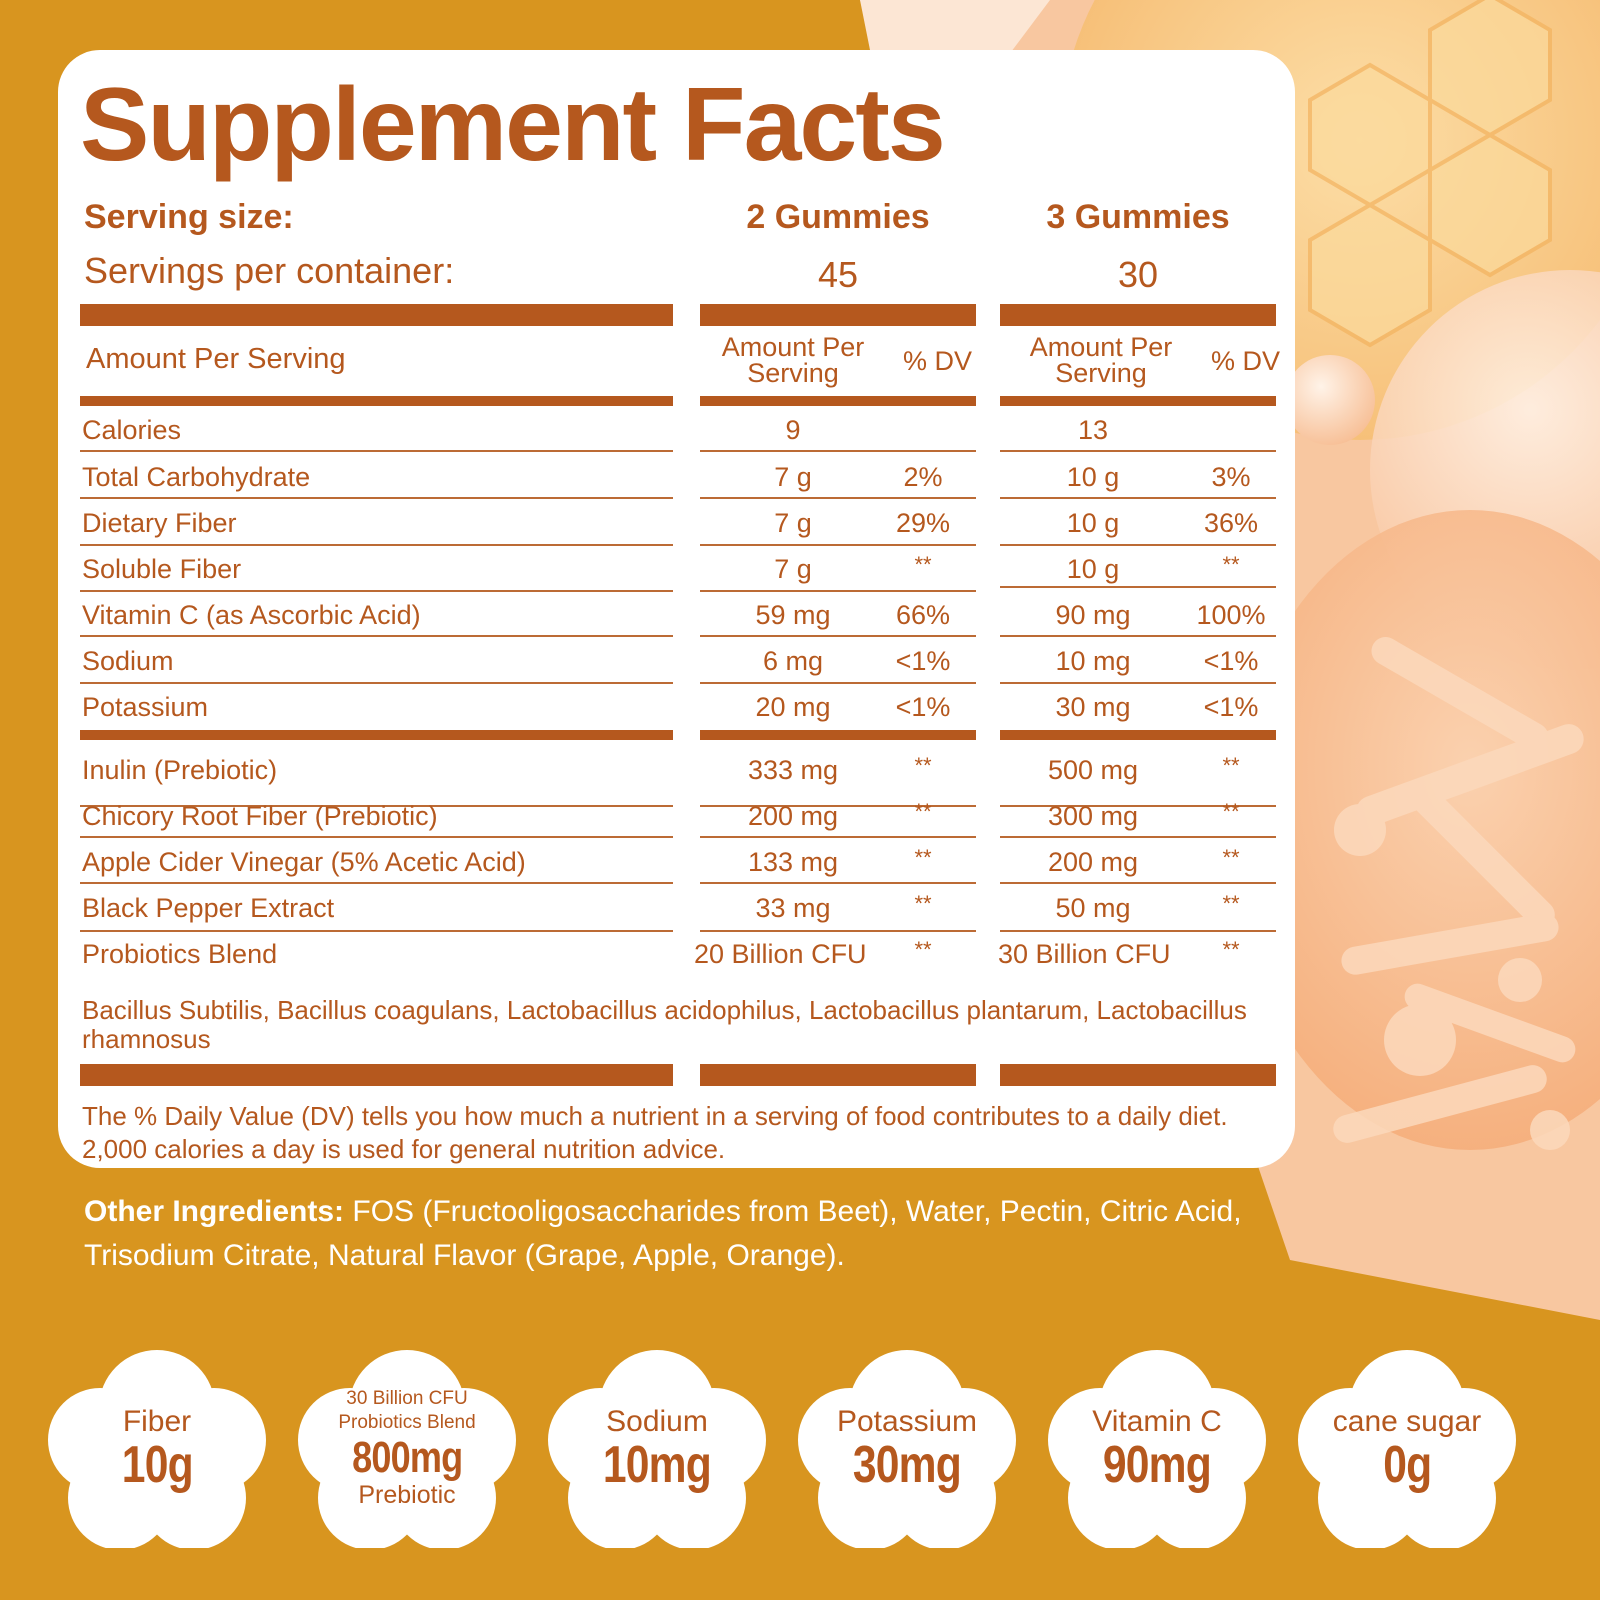 The image size is (1600, 1600). Describe the element at coordinates (923, 477) in the screenshot. I see `nutrient-dv-2: 2%` at that location.